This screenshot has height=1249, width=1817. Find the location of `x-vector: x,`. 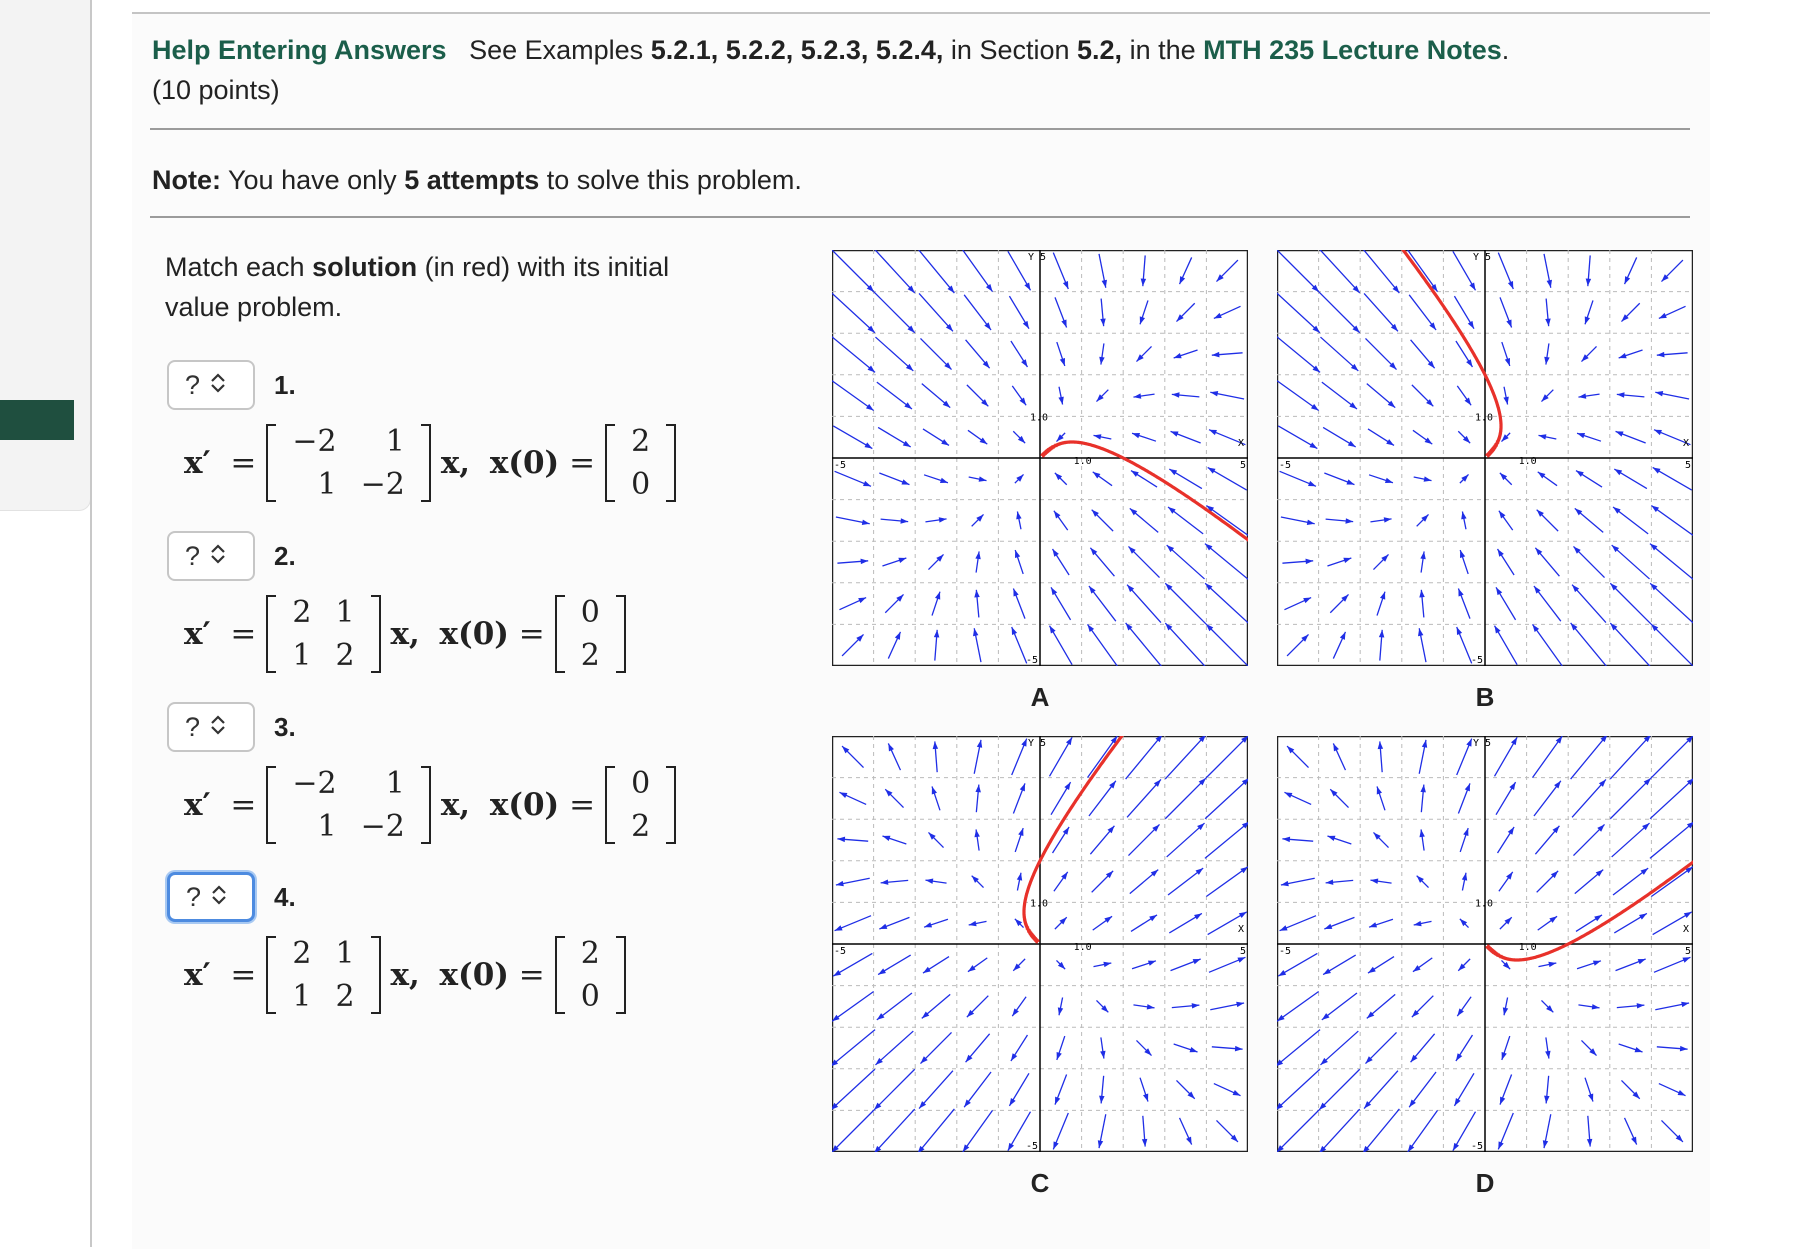

x-vector: x, is located at coordinates (455, 463).